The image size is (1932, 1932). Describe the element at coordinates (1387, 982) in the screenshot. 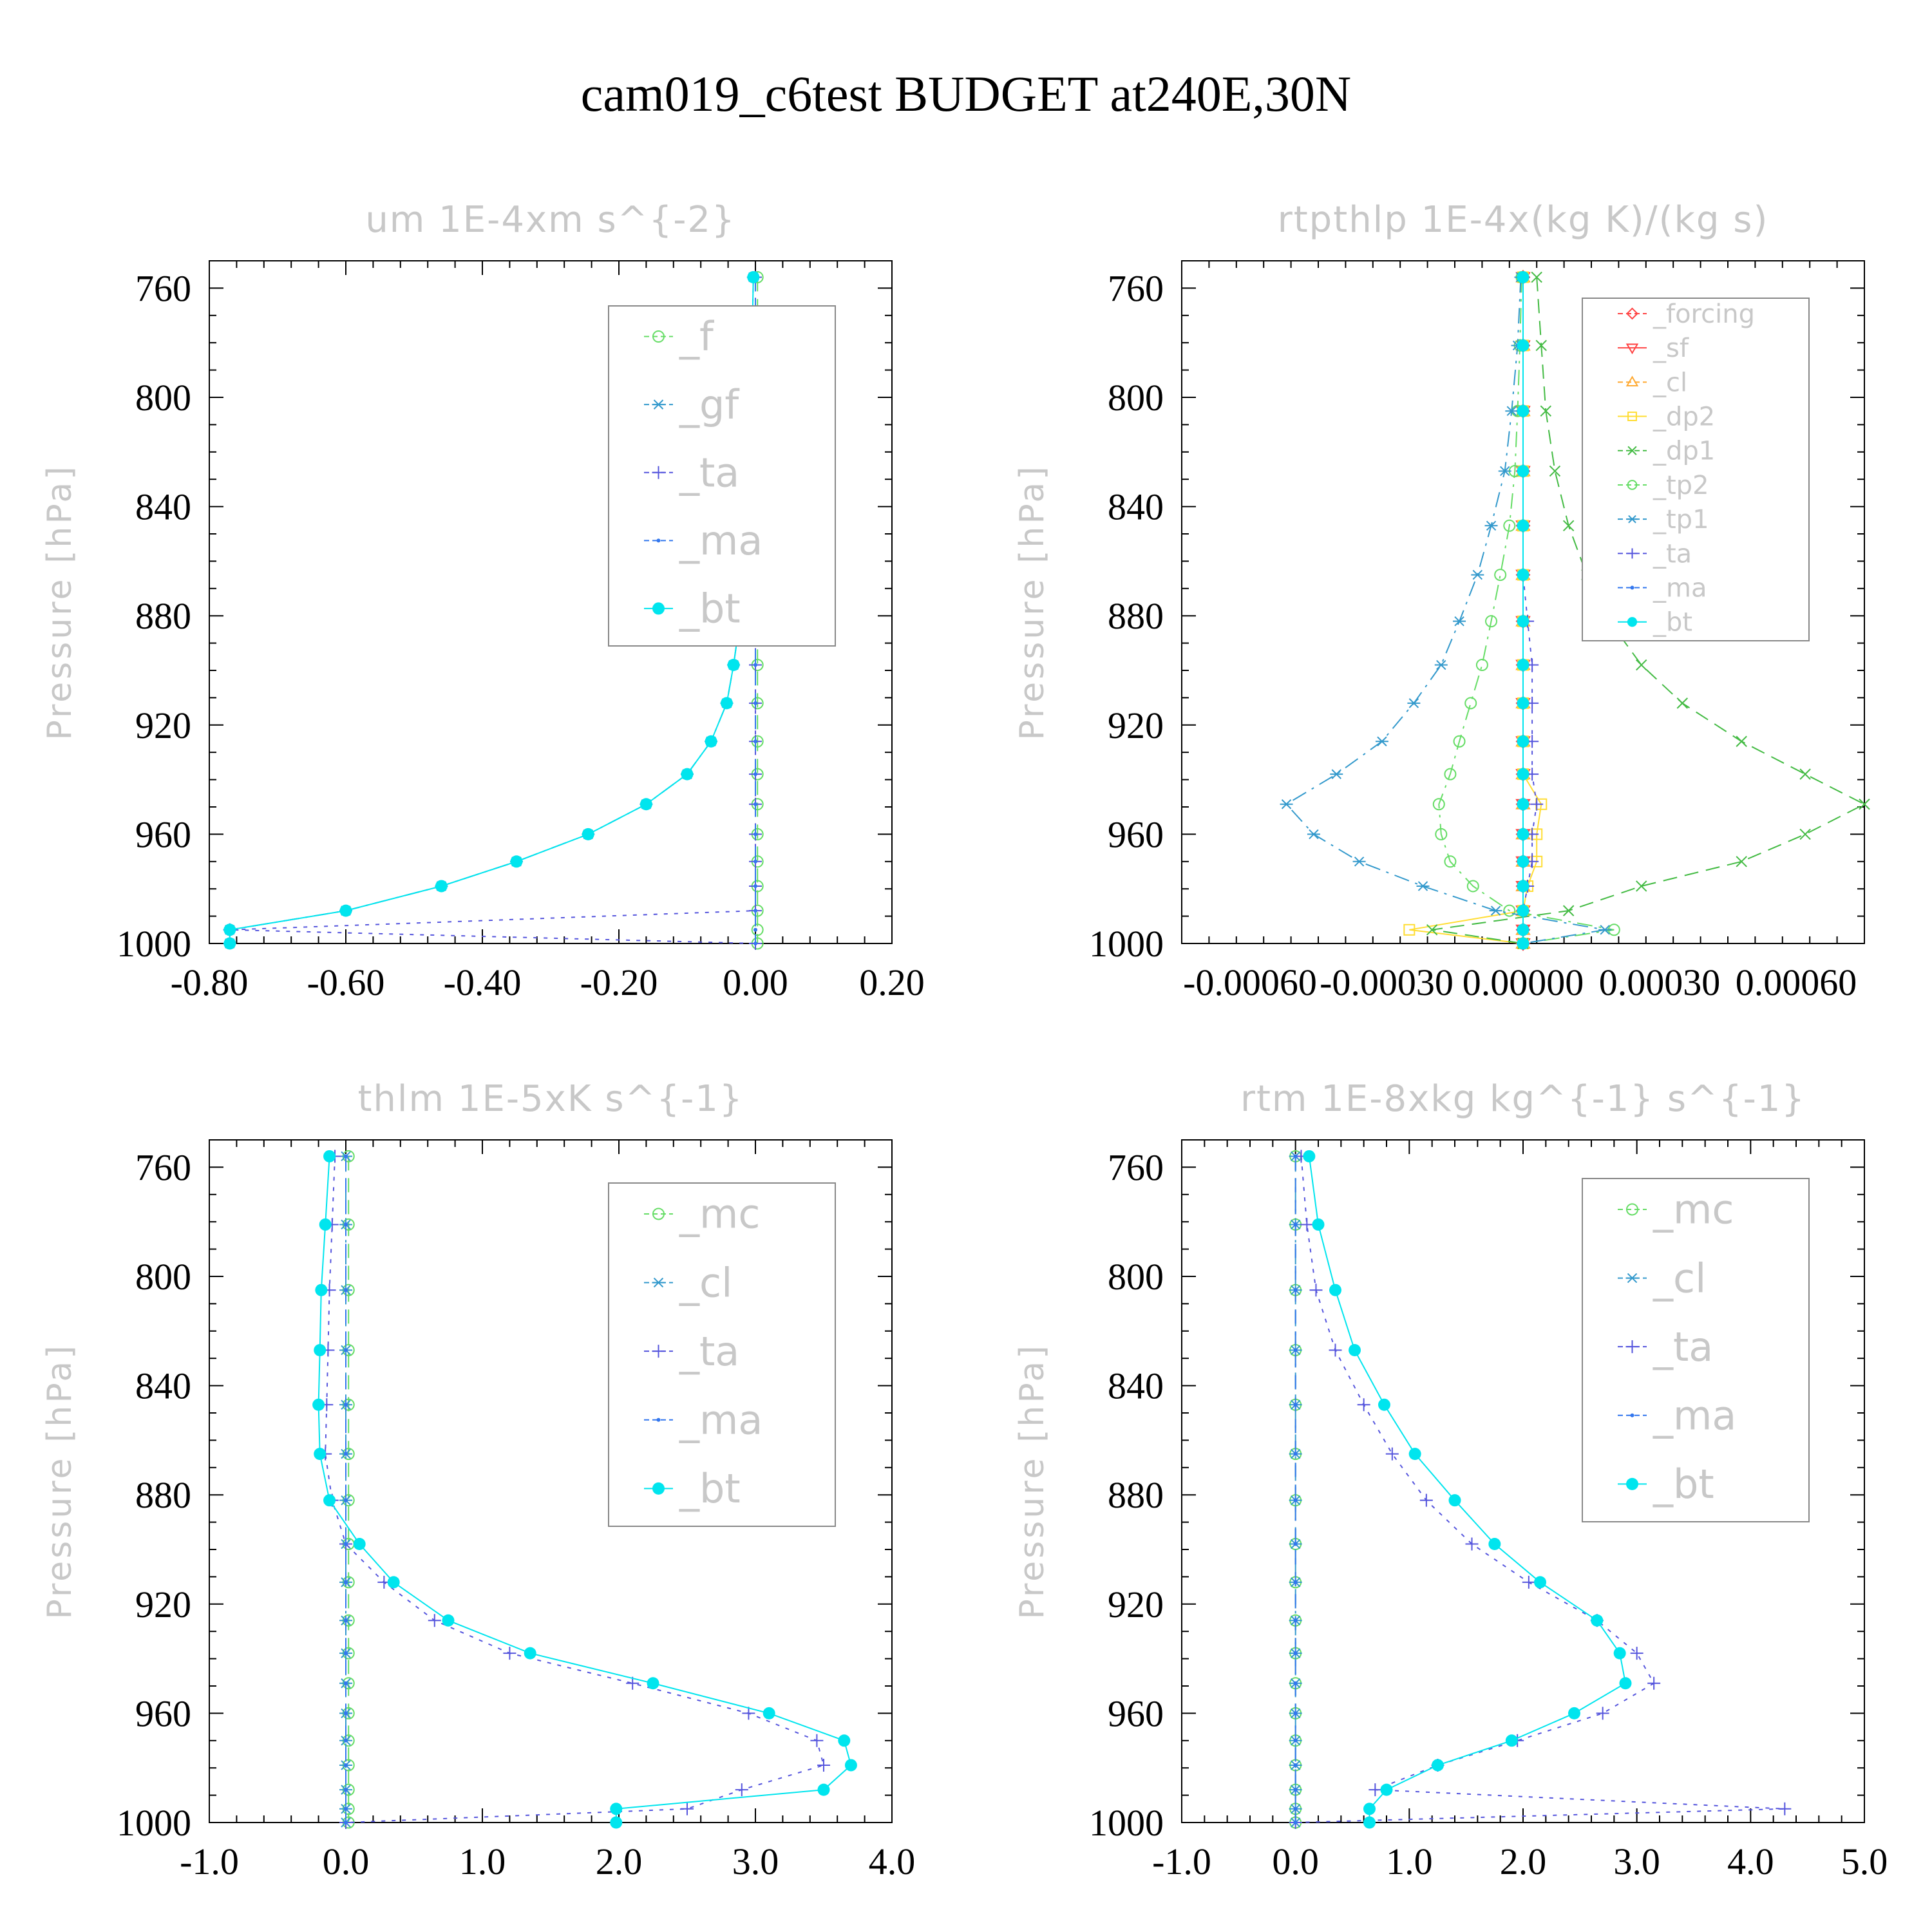

I see `x-tick-label: -0.00030` at that location.